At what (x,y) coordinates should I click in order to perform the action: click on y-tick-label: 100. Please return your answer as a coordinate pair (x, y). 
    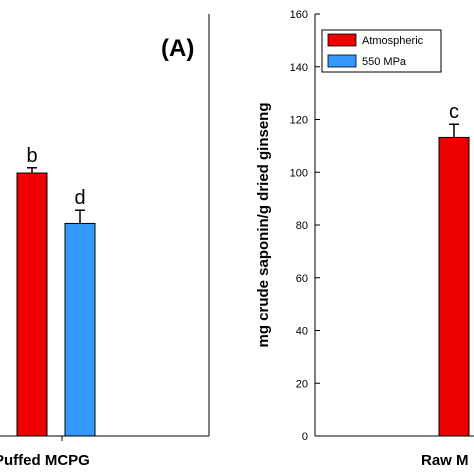
    Looking at the image, I should click on (299, 173).